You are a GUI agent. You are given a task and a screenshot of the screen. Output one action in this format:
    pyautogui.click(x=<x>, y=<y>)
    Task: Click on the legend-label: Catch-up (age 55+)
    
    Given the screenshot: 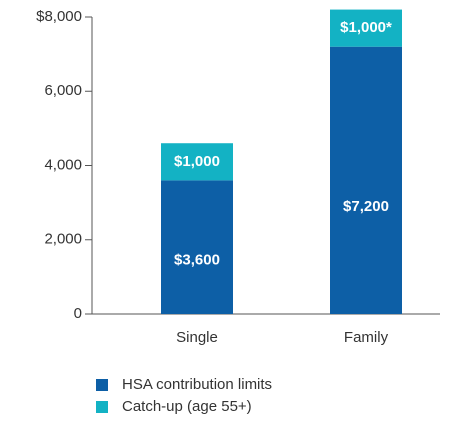 What is the action you would take?
    pyautogui.click(x=187, y=406)
    